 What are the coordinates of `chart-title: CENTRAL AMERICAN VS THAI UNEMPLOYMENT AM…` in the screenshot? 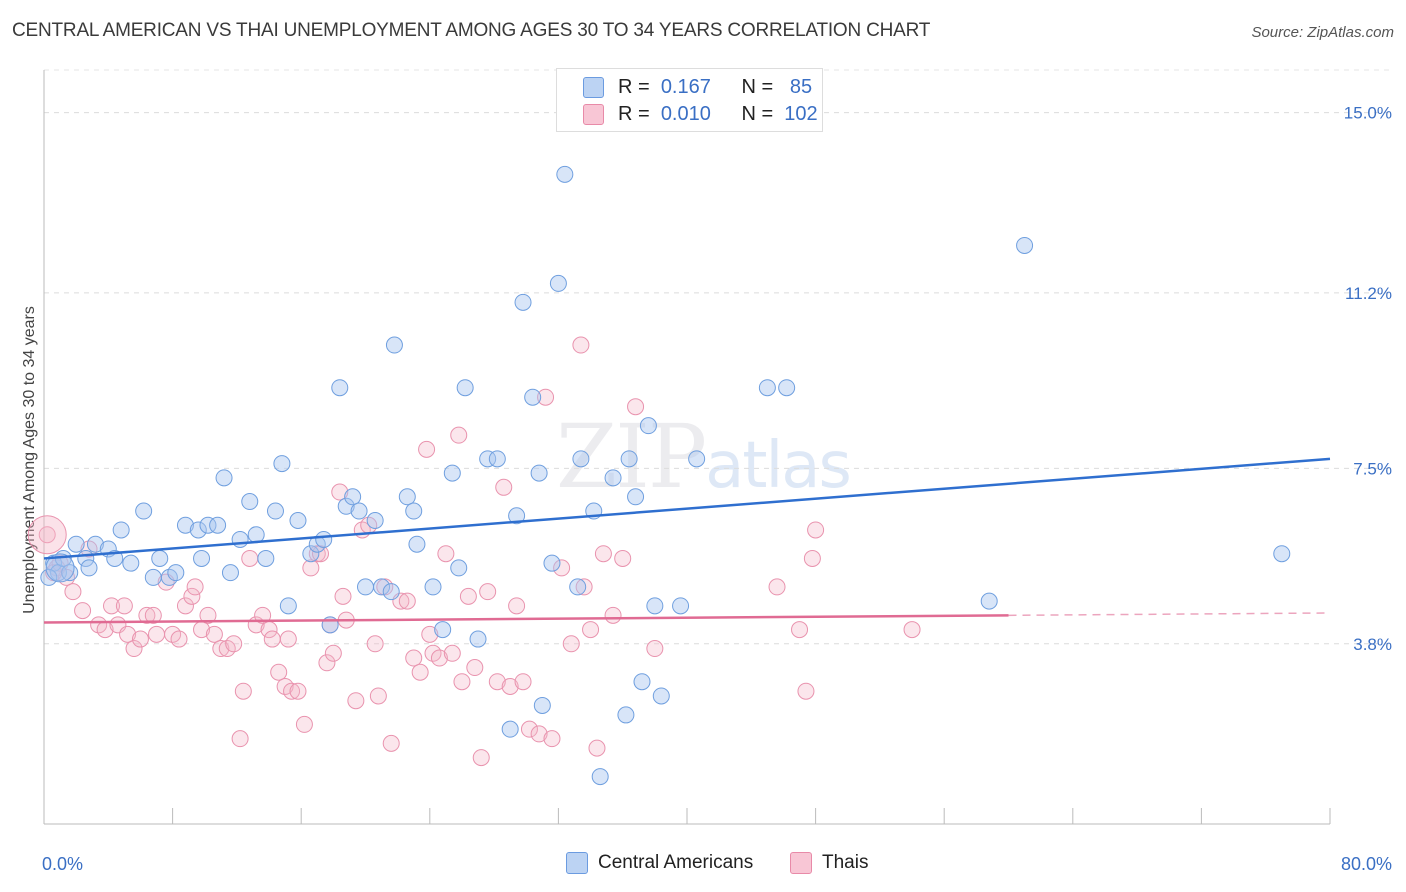 It's located at (471, 30).